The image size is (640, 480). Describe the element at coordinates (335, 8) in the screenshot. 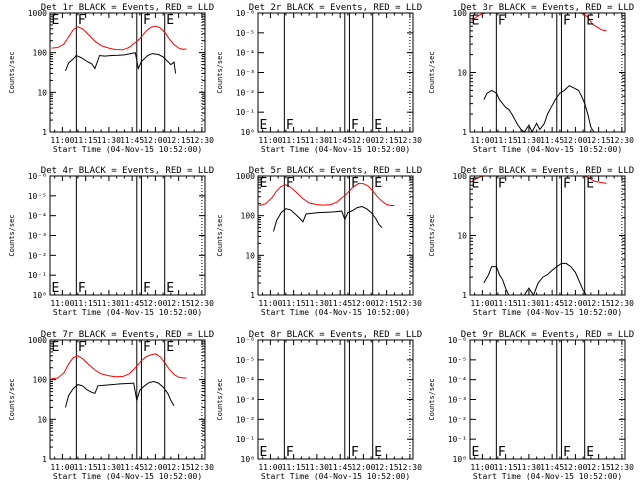

I see `panel-title: Det 2r BLACK = Events, RED = LLD` at that location.